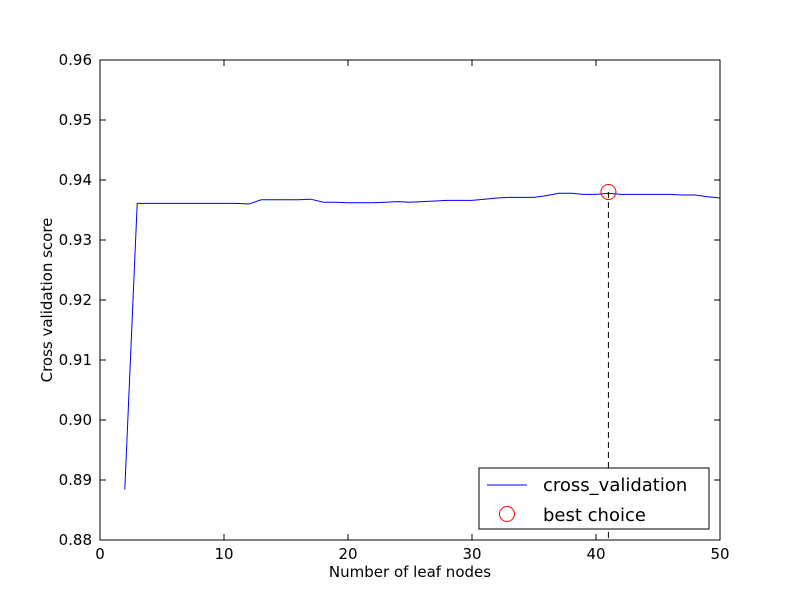 The height and width of the screenshot is (600, 800). I want to click on x-tick-label: 0, so click(100, 554).